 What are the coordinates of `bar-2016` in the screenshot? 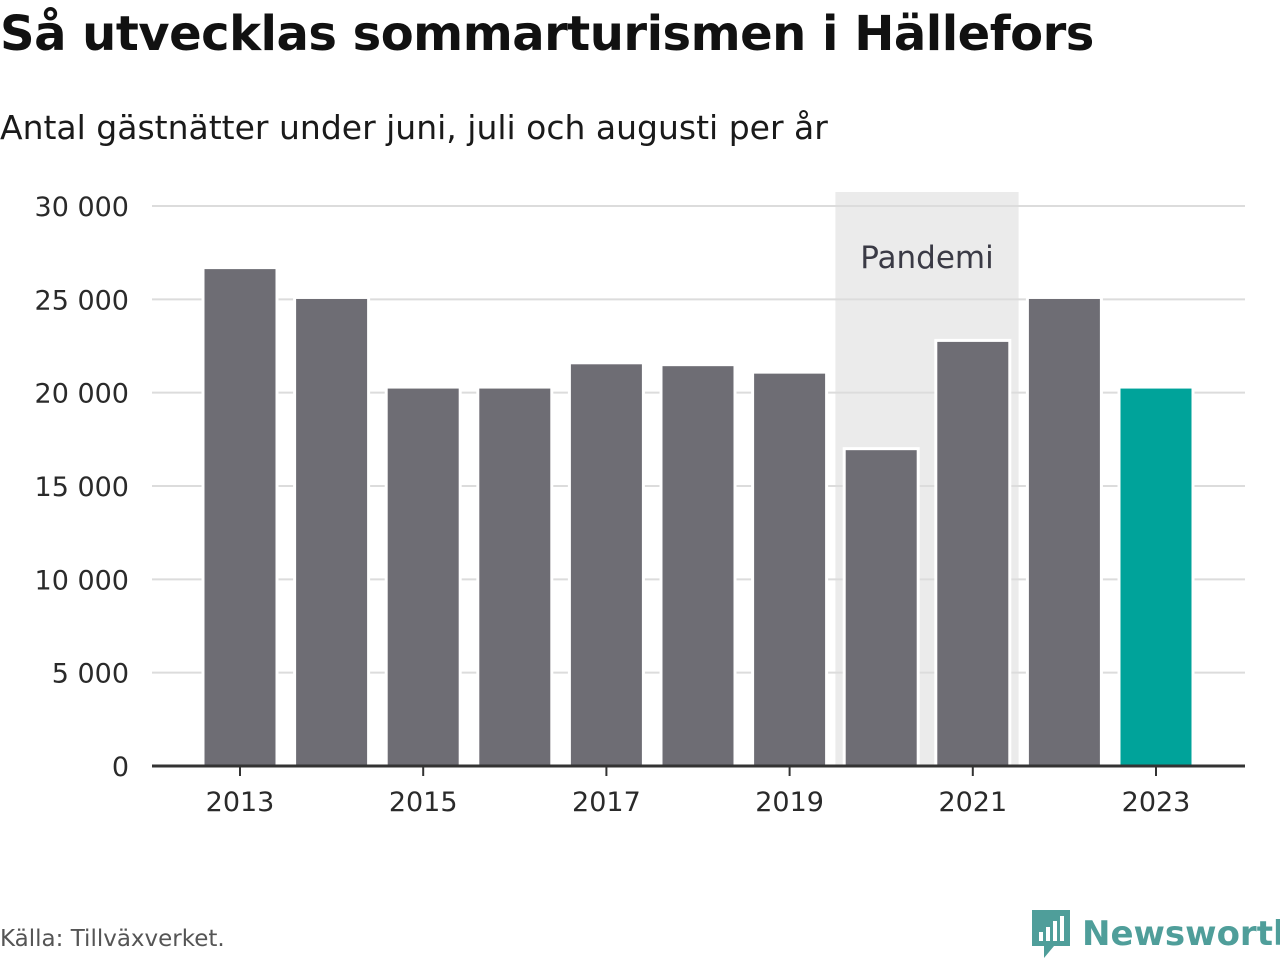 It's located at (515, 576).